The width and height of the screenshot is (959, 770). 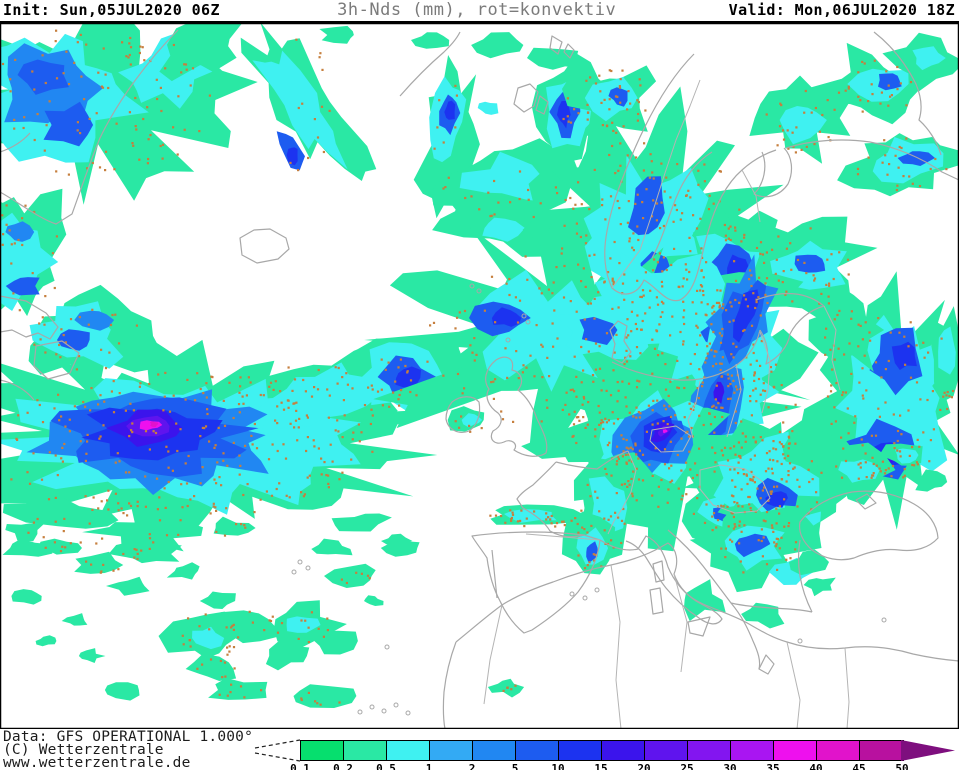 I want to click on color-scale-arrow, so click(x=928, y=750).